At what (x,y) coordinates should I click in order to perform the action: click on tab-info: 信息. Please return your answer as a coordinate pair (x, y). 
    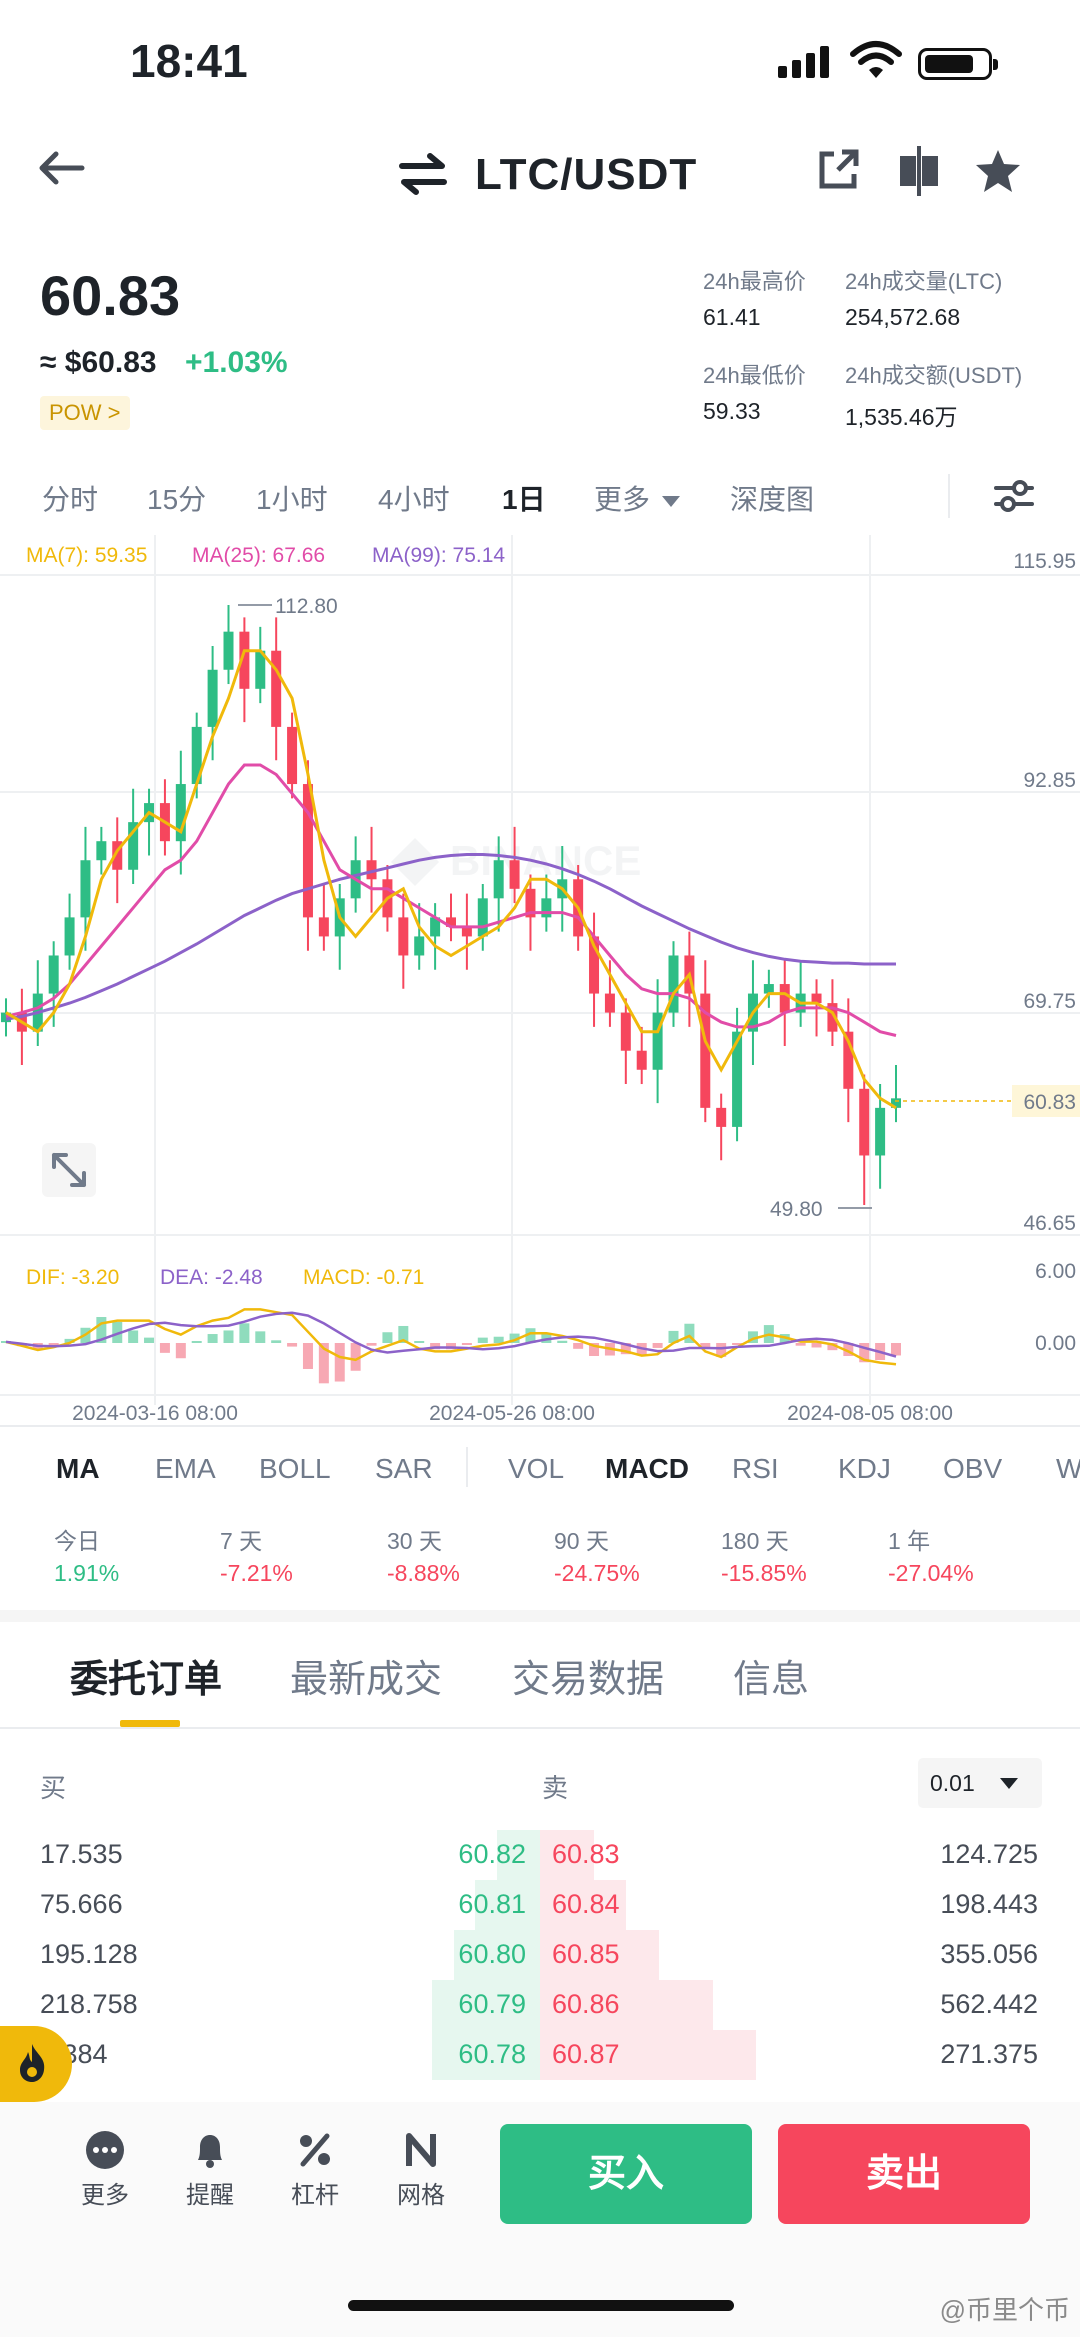
    Looking at the image, I should click on (771, 1680).